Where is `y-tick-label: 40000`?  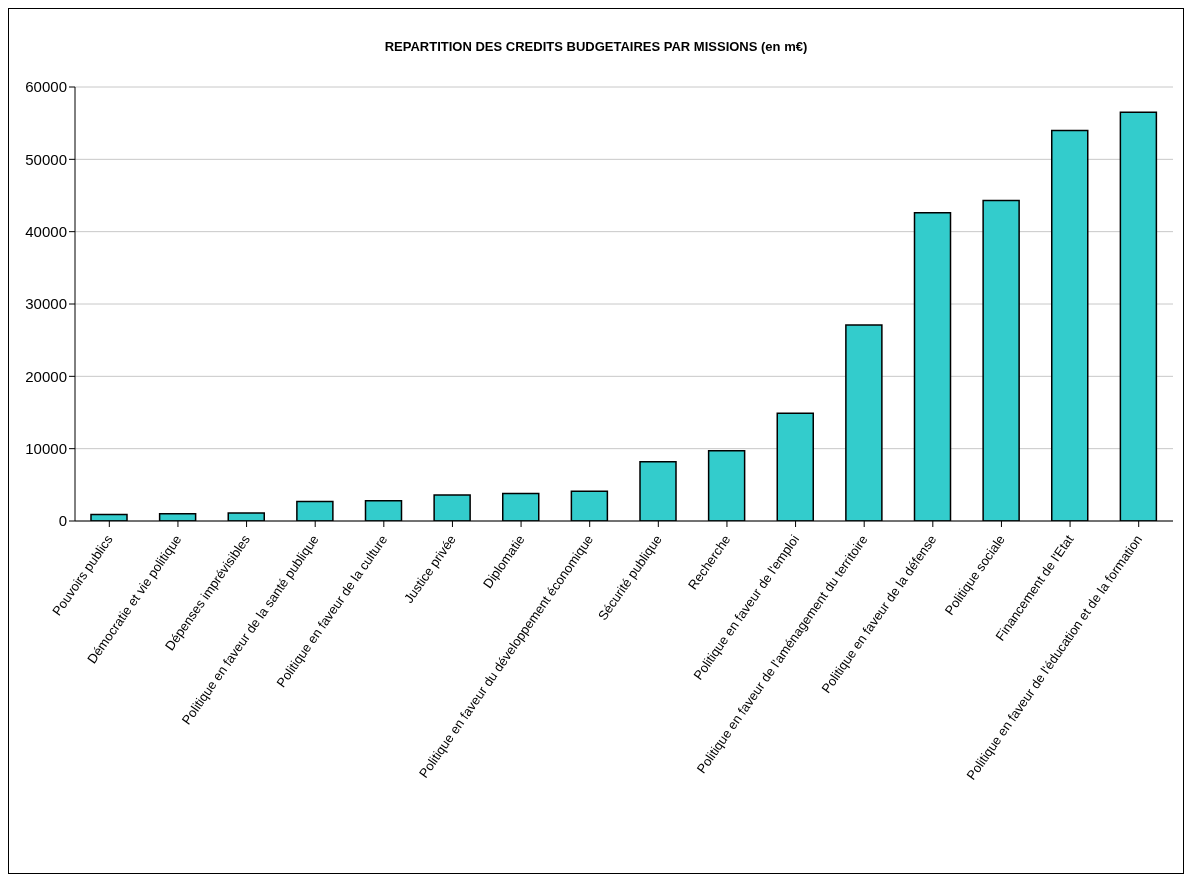 y-tick-label: 40000 is located at coordinates (46, 231).